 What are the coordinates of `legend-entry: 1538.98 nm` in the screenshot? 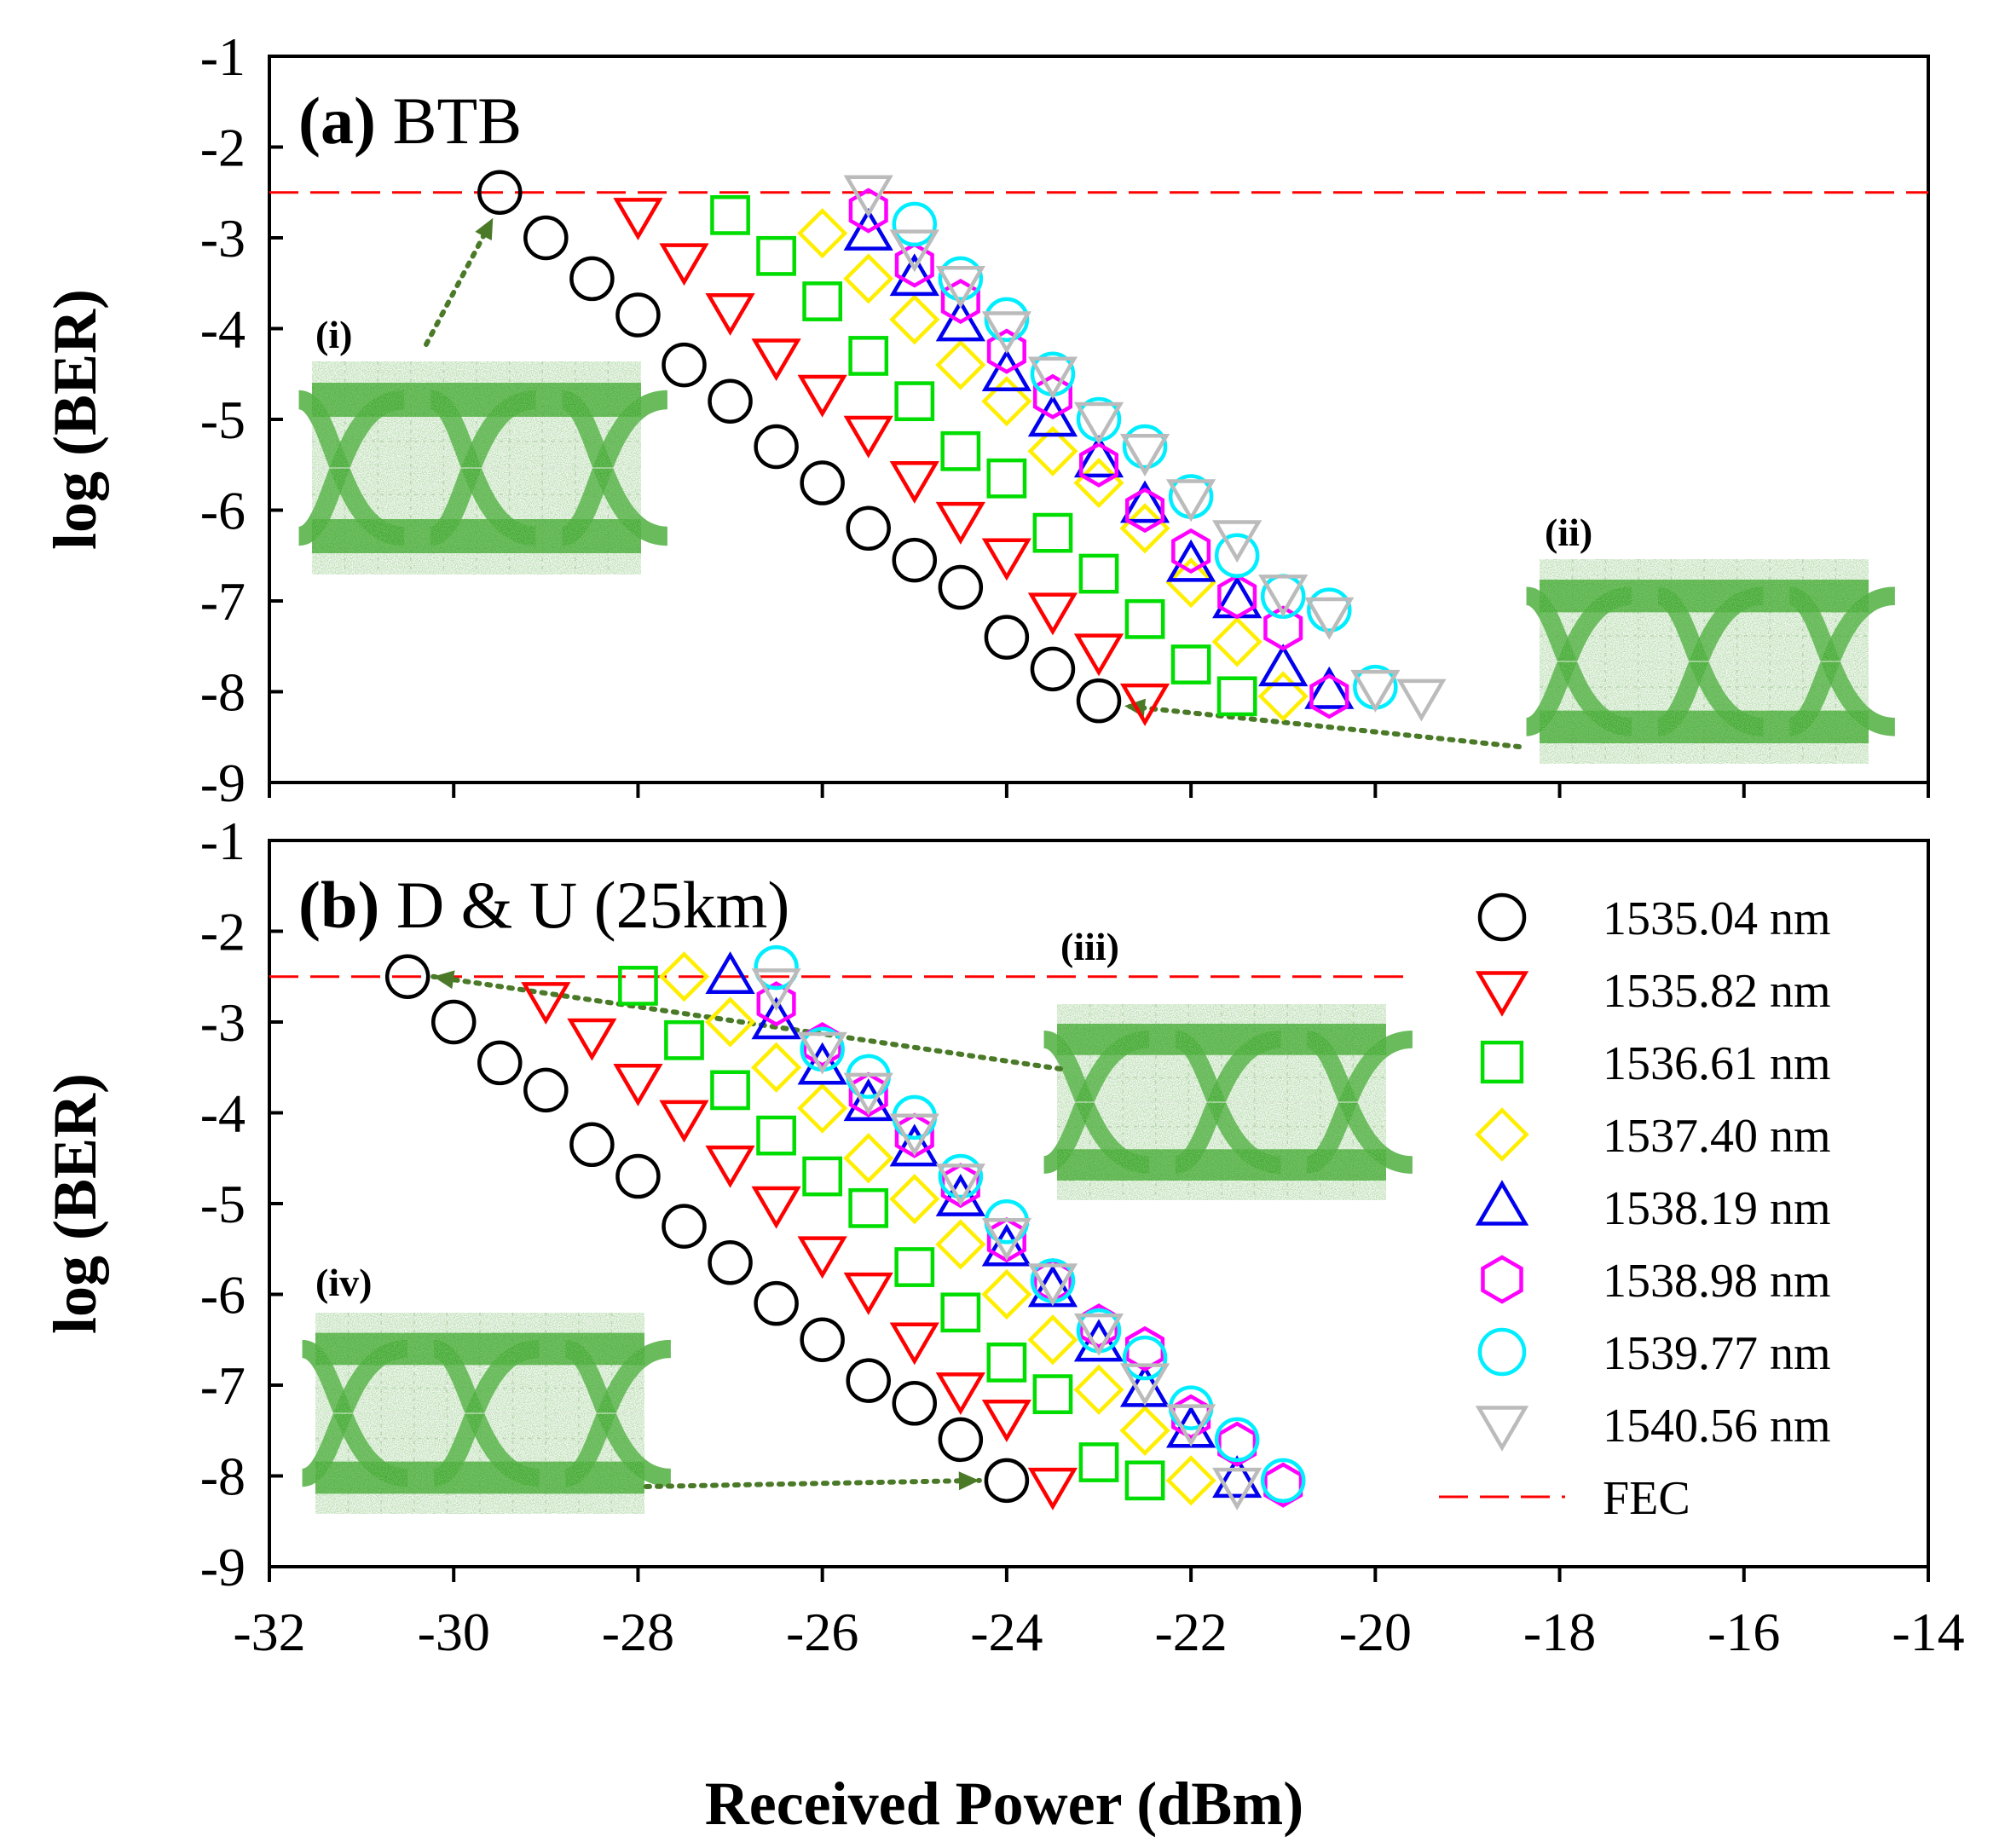 It's located at (1656, 1281).